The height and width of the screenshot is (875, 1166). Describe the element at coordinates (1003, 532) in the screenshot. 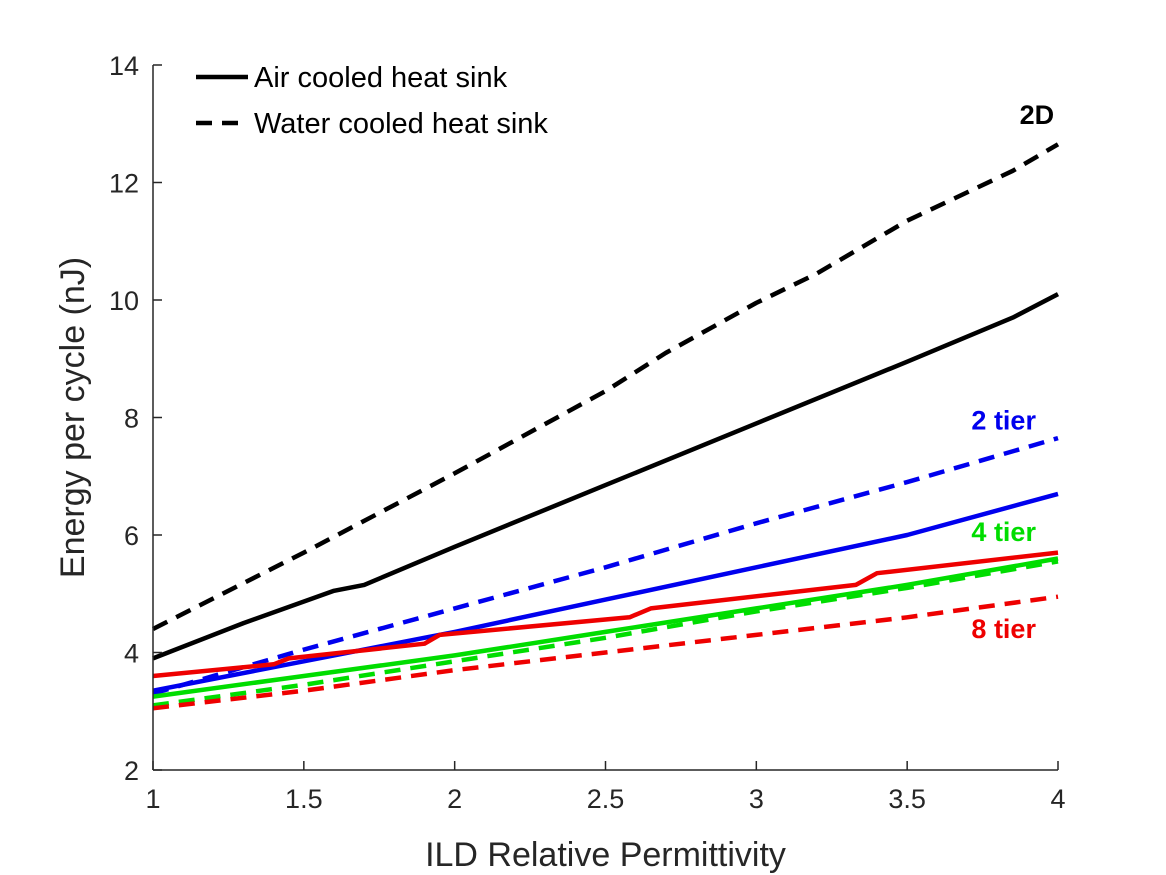

I see `annotation-4-tier: 4 tier` at that location.